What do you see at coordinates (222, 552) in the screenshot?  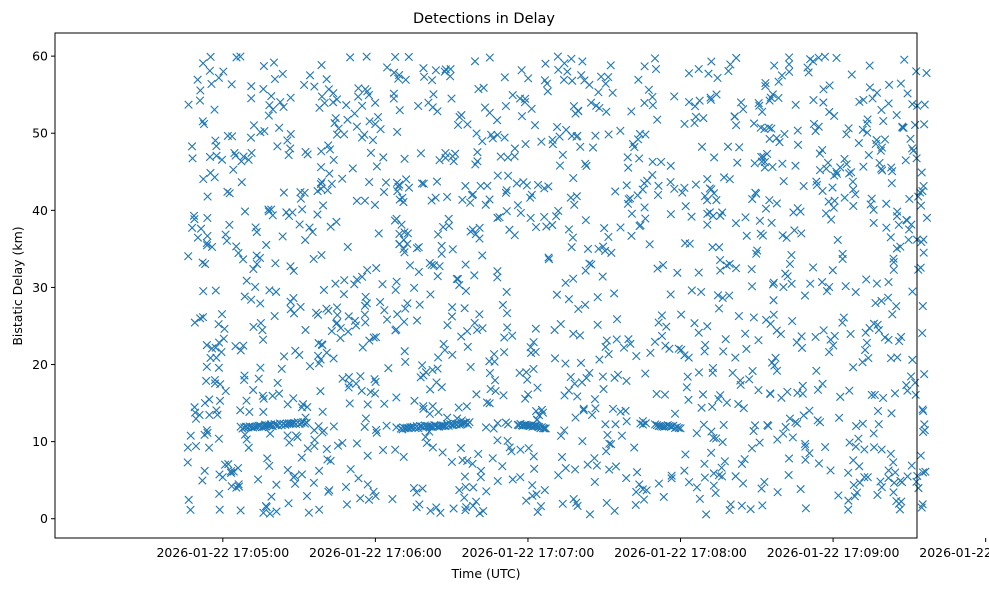 I see `x-tick-label: 2026-01-22 17:05:00` at bounding box center [222, 552].